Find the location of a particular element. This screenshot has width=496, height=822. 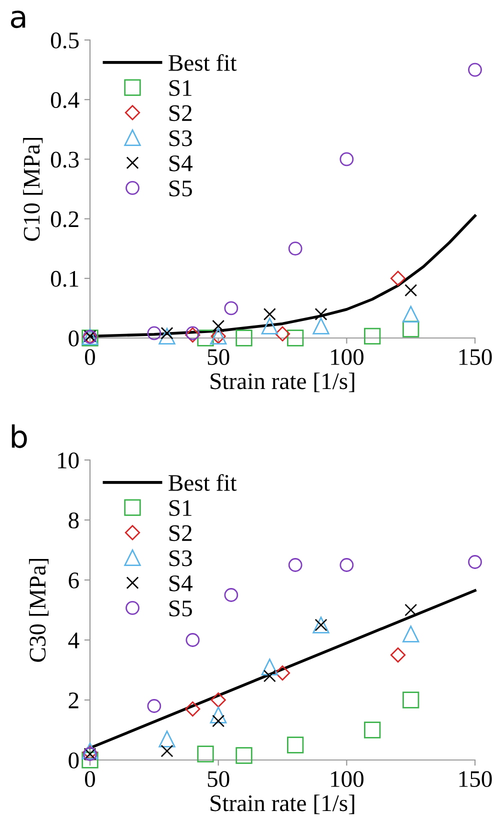

y-tick-label: 4 is located at coordinates (74, 640).